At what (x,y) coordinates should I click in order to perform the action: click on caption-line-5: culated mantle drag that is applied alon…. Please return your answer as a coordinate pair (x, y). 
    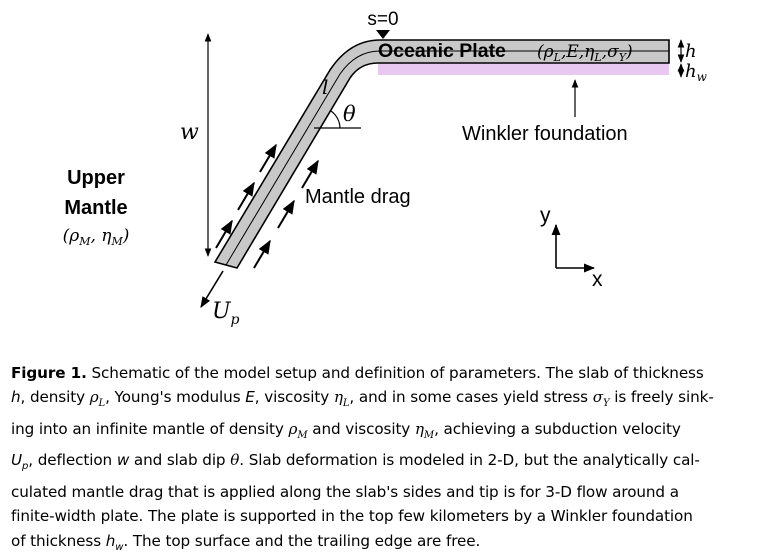
    Looking at the image, I should click on (345, 491).